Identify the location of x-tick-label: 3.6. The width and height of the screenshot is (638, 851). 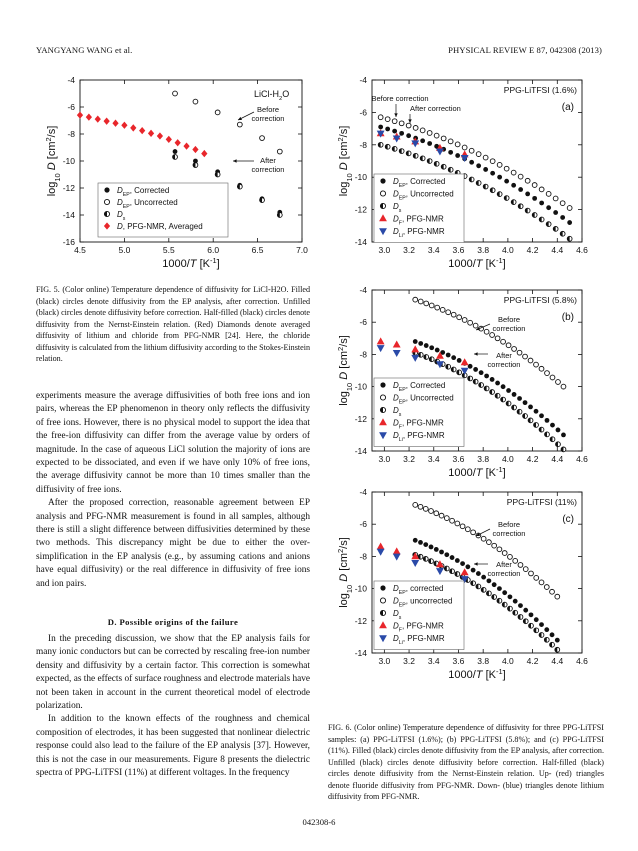
(459, 459).